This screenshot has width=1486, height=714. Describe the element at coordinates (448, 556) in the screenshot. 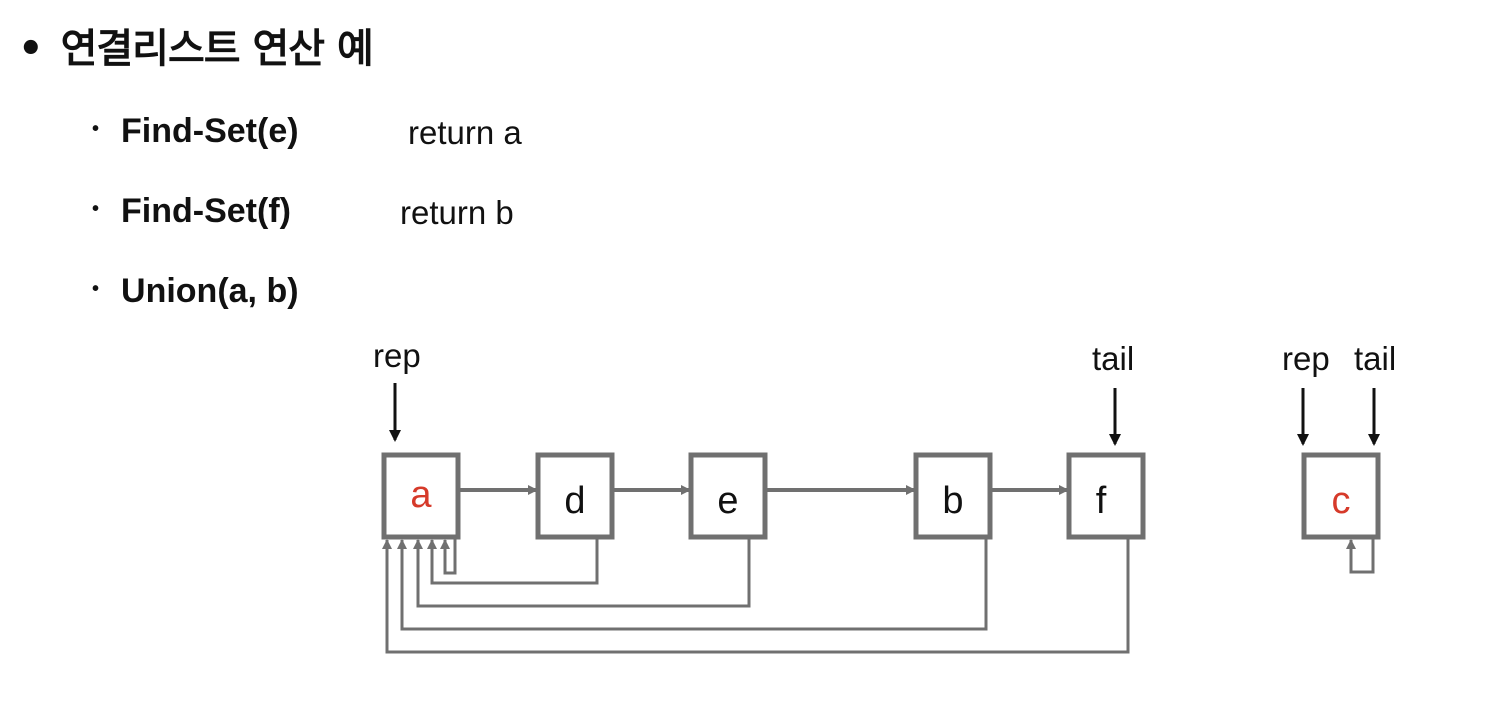

I see `rep-pointer-a-a` at that location.